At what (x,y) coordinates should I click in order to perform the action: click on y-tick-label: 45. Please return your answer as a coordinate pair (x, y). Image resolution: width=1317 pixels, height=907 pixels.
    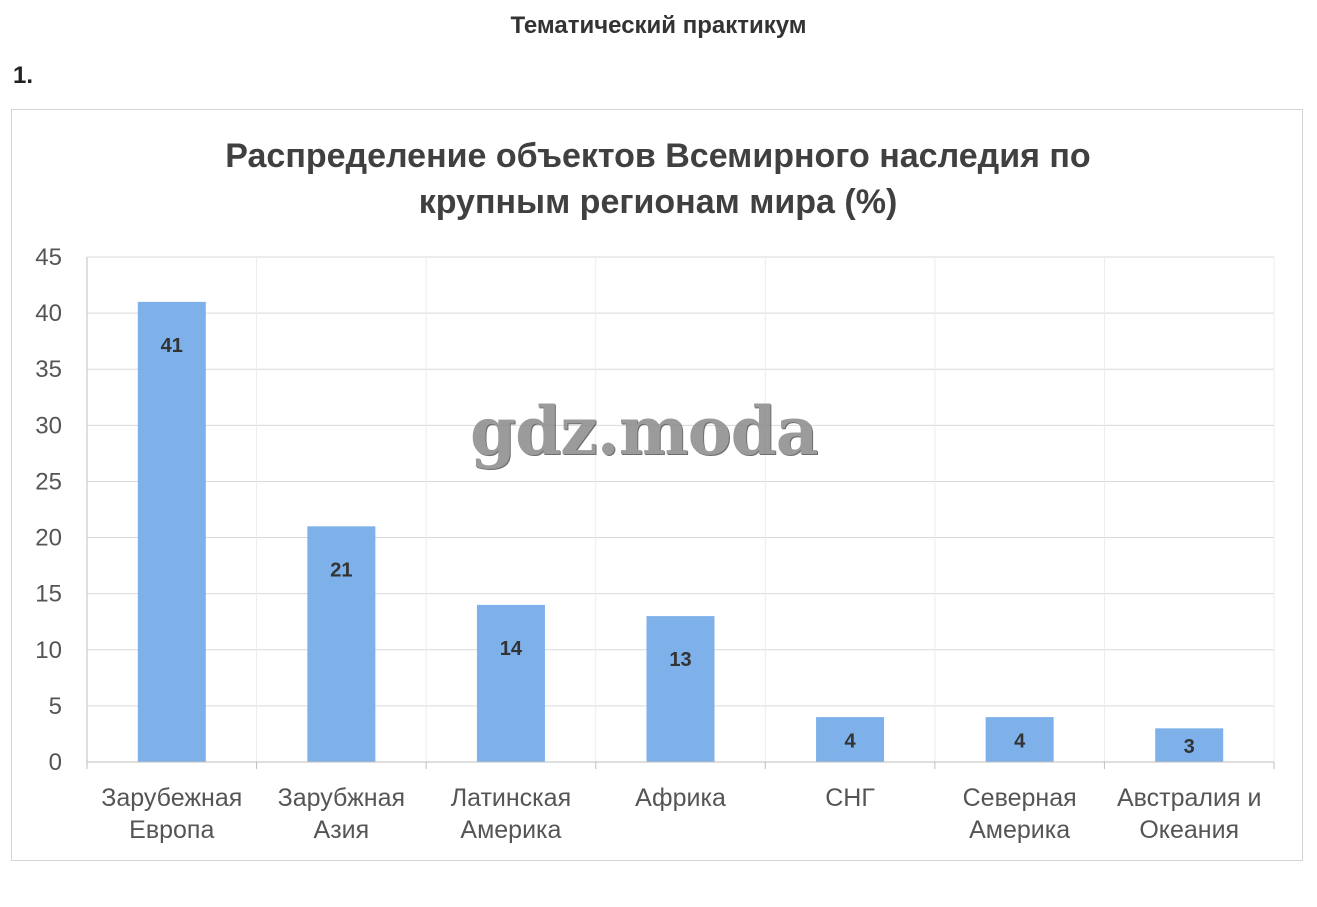
    Looking at the image, I should click on (48, 257).